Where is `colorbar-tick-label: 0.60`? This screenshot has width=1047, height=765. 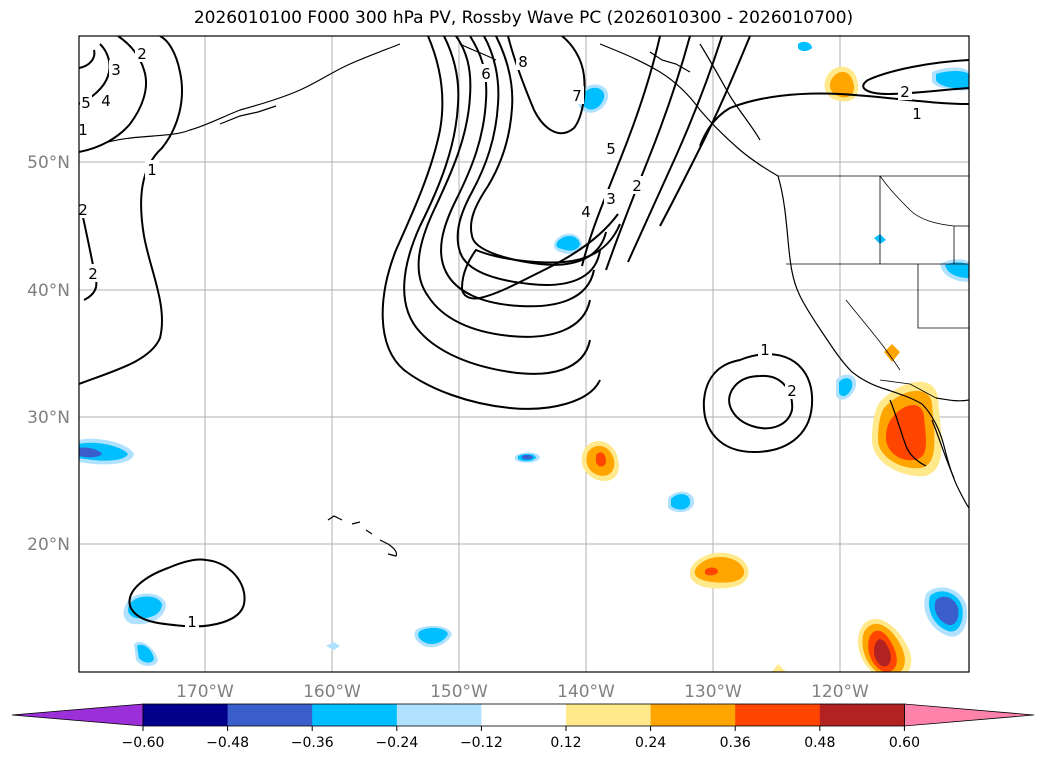 colorbar-tick-label: 0.60 is located at coordinates (904, 743).